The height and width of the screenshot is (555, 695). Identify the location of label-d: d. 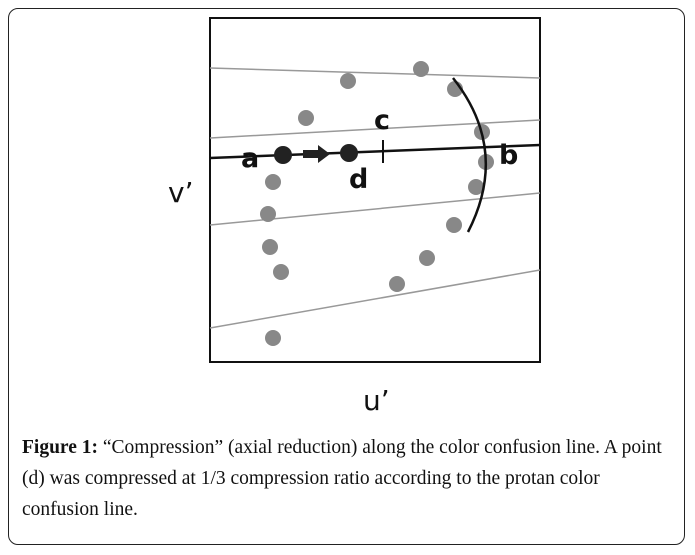
(358, 179).